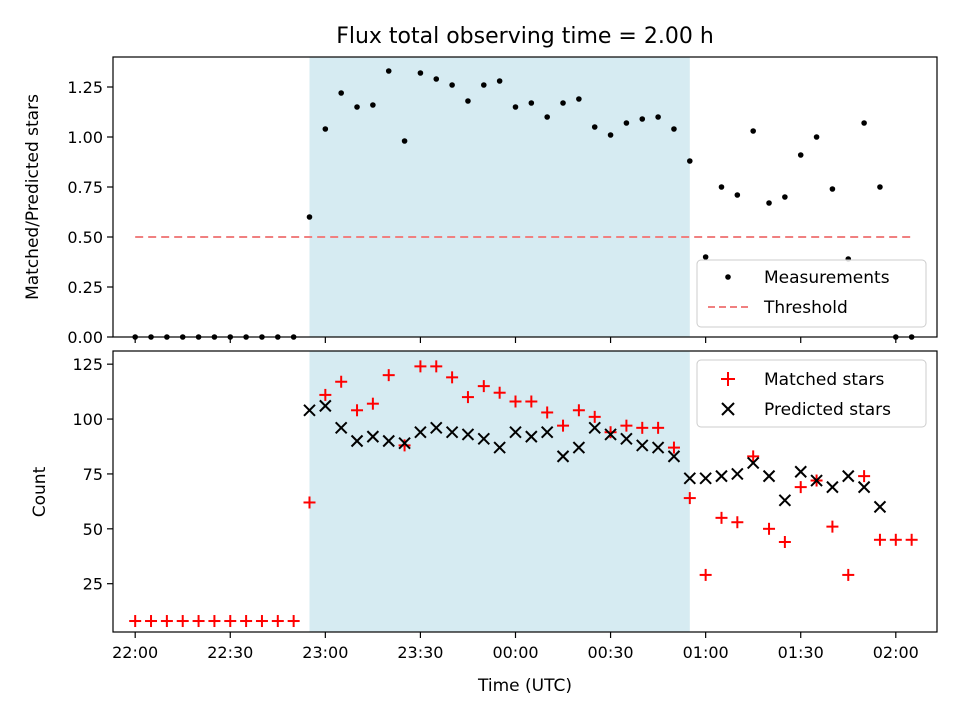 This screenshot has height=720, width=960. Describe the element at coordinates (524, 686) in the screenshot. I see `x-axis-label: Time (UTC)` at that location.